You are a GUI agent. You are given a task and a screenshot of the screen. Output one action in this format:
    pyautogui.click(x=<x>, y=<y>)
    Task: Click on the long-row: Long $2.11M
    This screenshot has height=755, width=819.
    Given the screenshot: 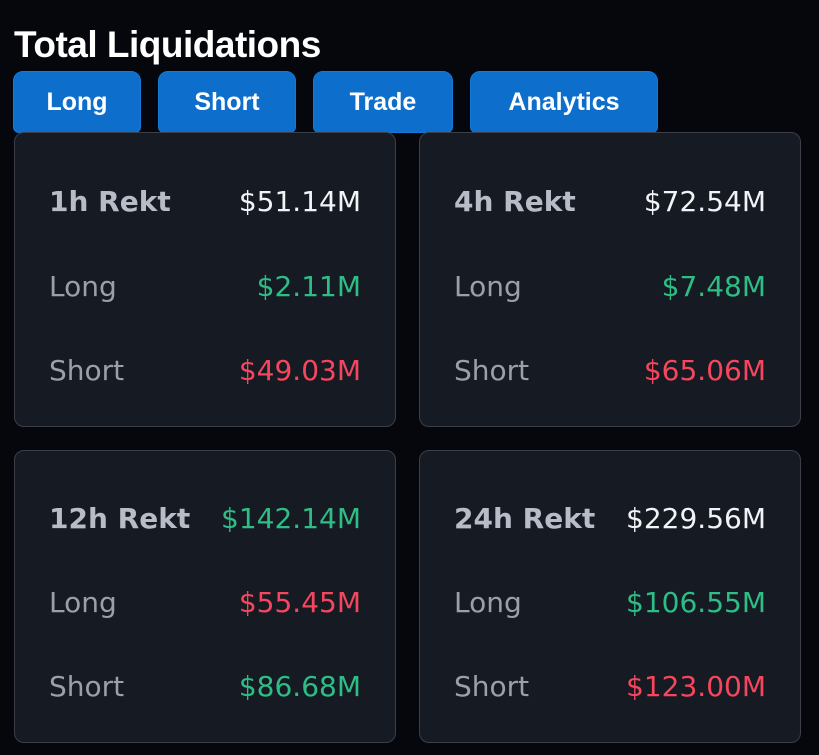 What is the action you would take?
    pyautogui.click(x=205, y=286)
    